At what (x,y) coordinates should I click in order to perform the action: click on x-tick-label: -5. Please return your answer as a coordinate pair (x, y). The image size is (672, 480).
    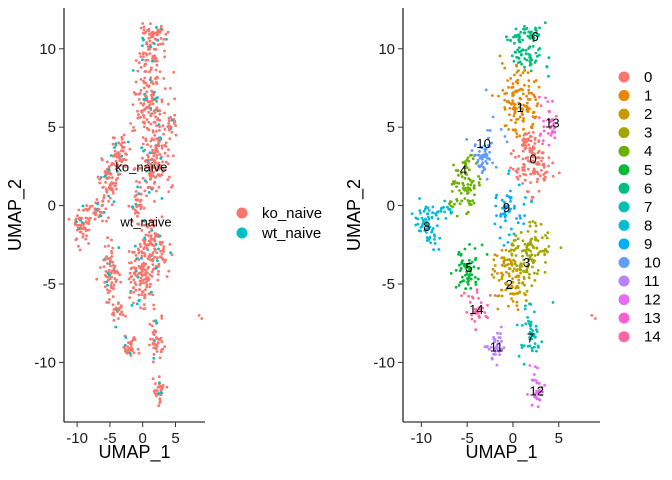
    Looking at the image, I should click on (109, 438).